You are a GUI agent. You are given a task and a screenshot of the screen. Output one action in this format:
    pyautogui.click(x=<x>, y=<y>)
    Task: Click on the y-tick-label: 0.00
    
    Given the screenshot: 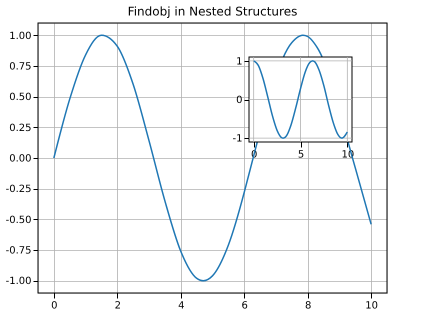 What is the action you would take?
    pyautogui.click(x=20, y=159)
    